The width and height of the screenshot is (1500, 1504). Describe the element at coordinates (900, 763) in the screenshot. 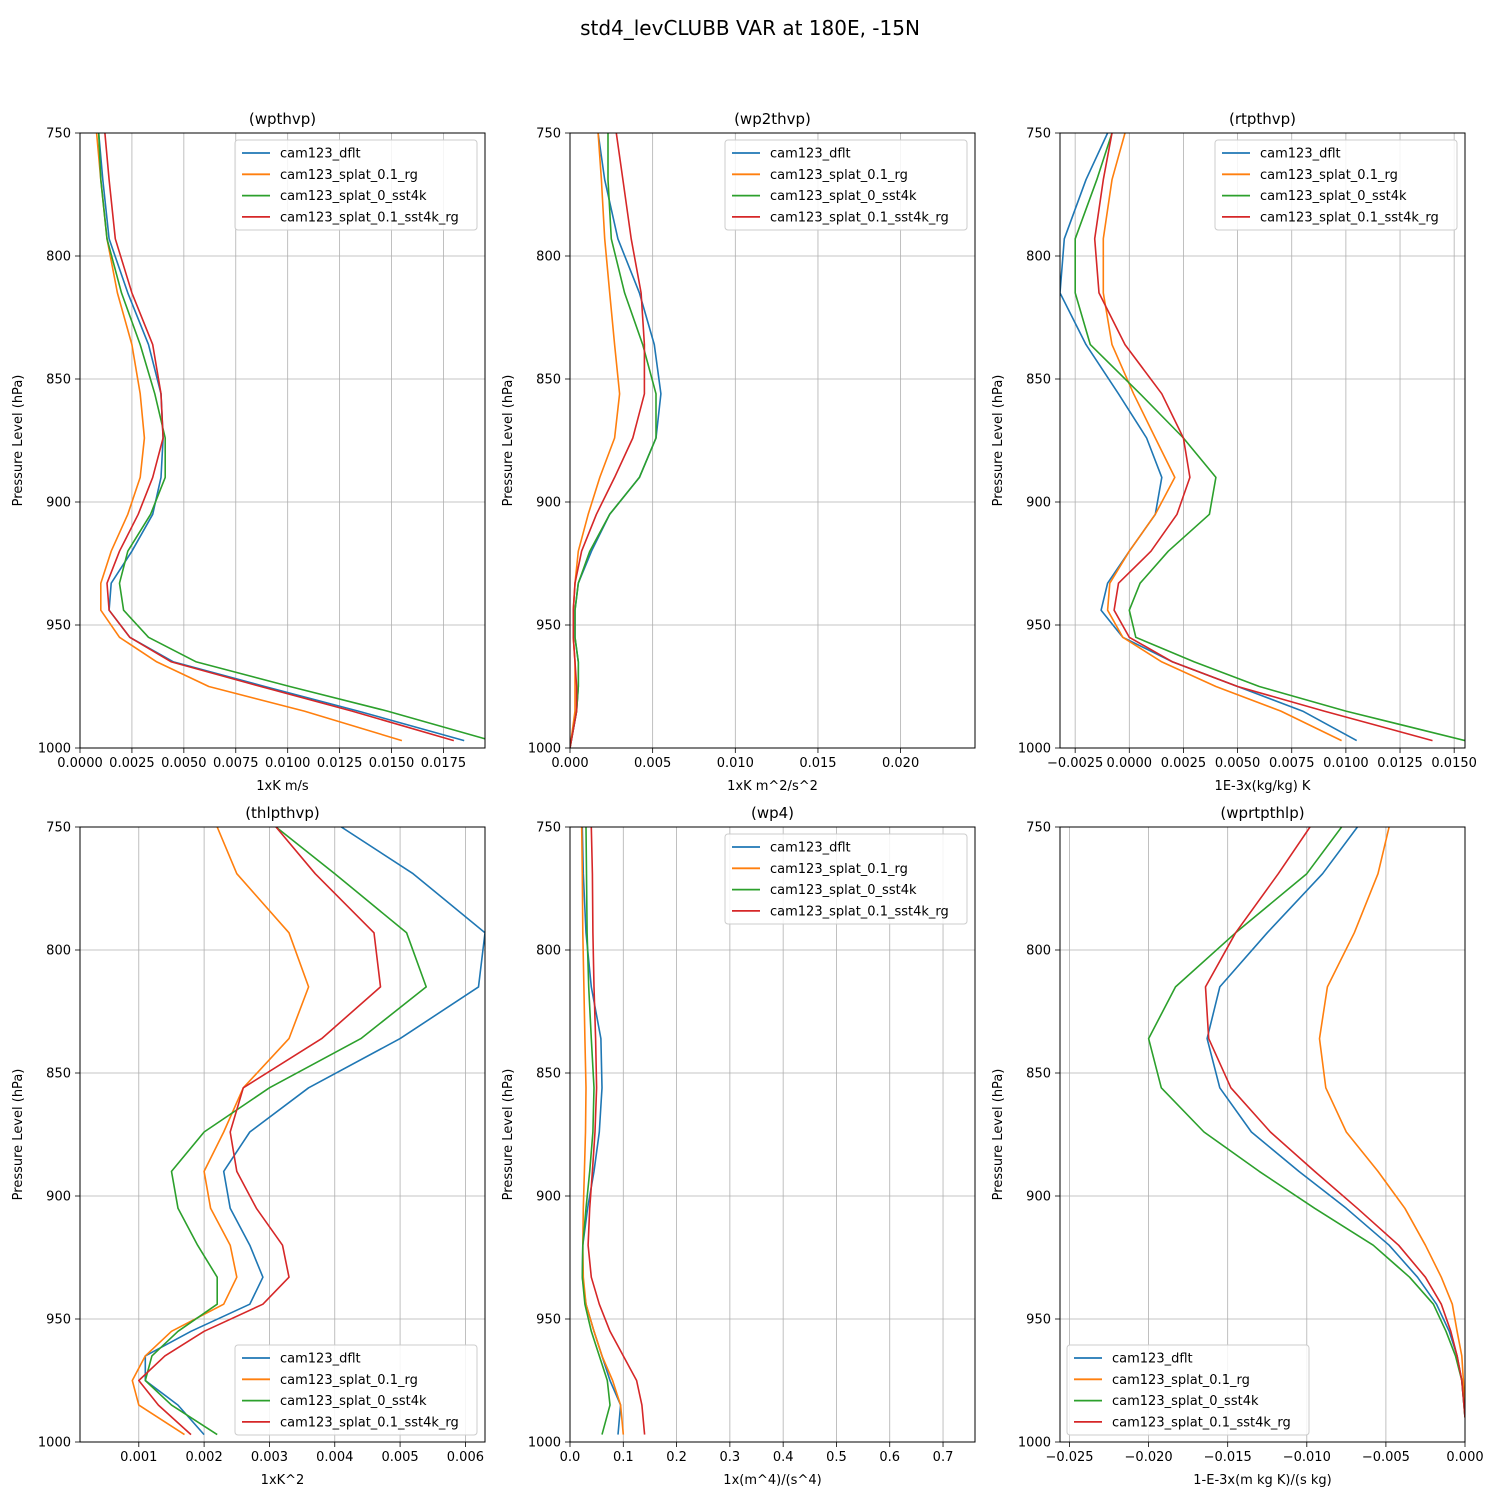

I see `x-tick-label: 0.020` at that location.